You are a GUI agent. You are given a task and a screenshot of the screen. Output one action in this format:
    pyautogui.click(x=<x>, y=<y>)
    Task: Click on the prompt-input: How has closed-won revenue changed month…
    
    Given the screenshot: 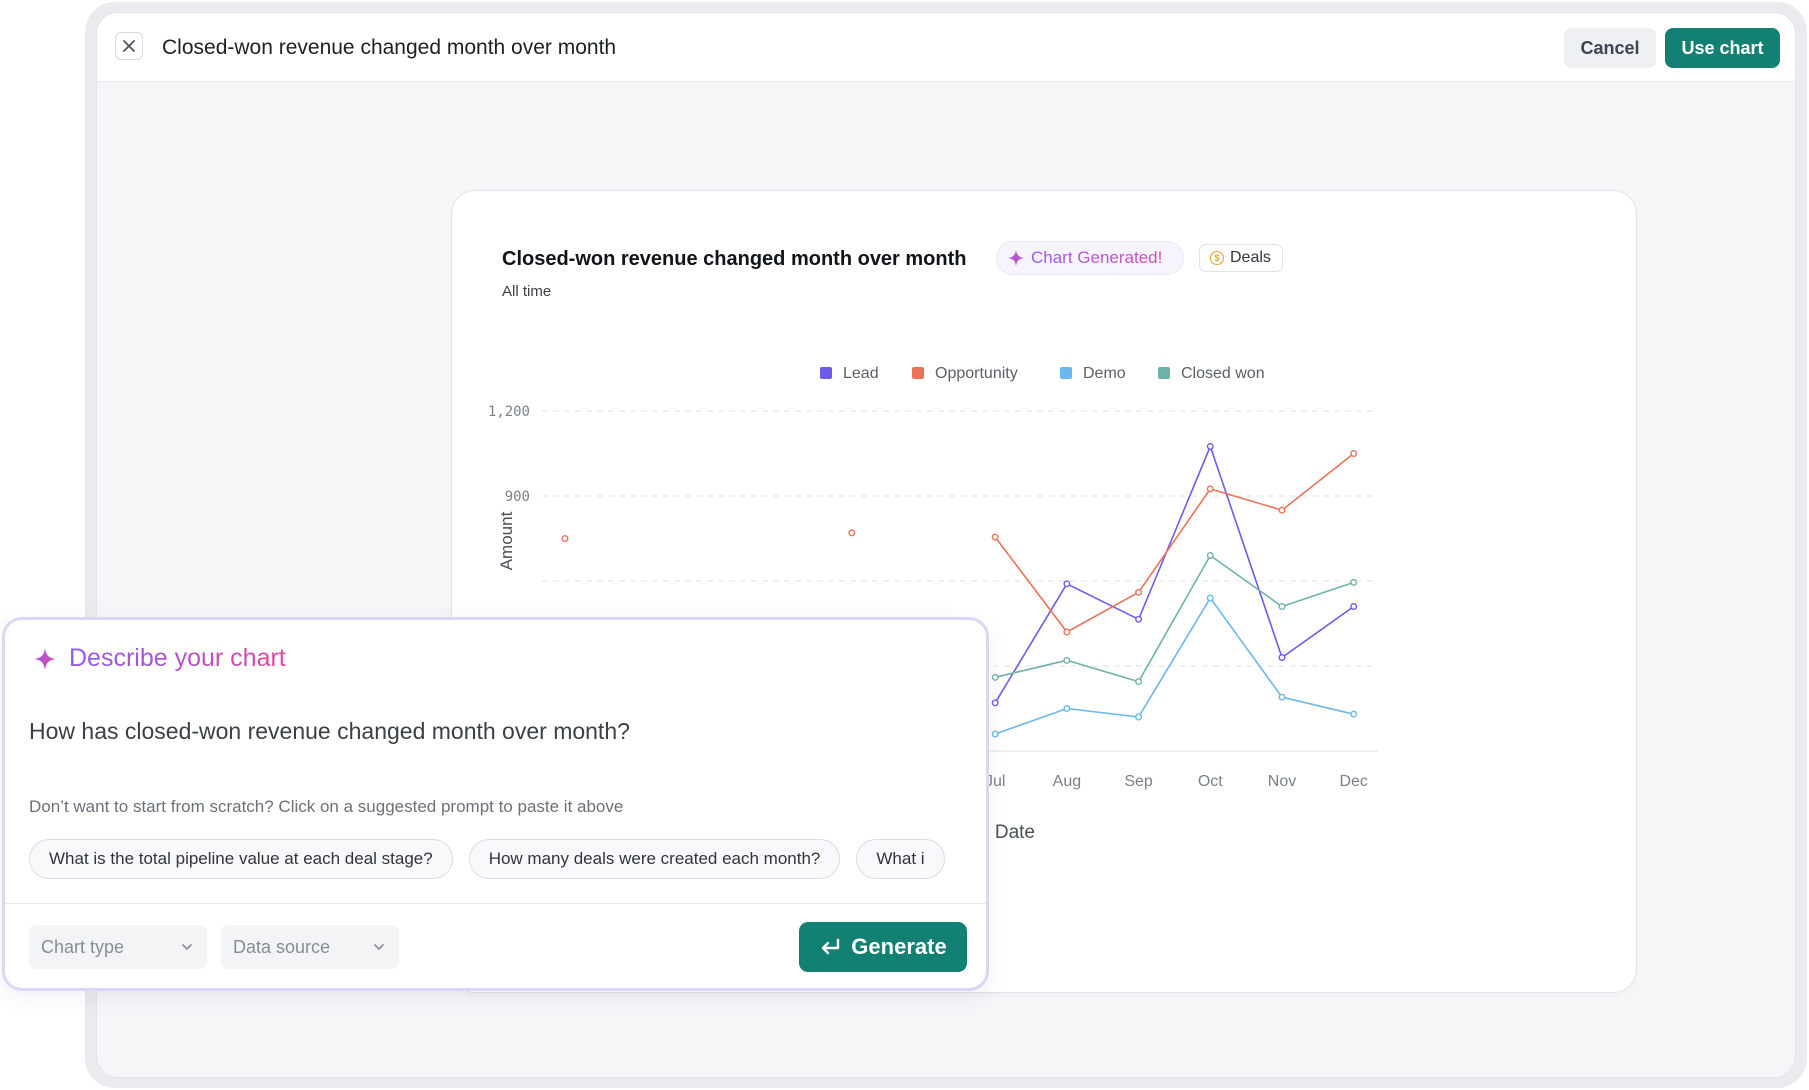 What is the action you would take?
    pyautogui.click(x=329, y=731)
    